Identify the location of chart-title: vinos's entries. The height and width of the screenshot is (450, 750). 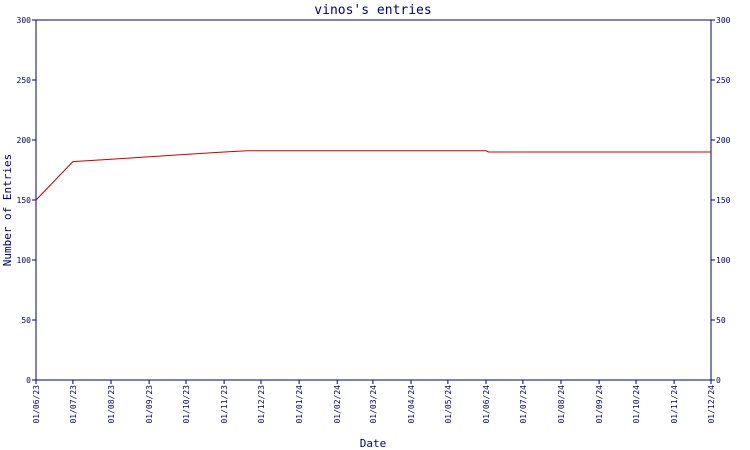
(372, 10).